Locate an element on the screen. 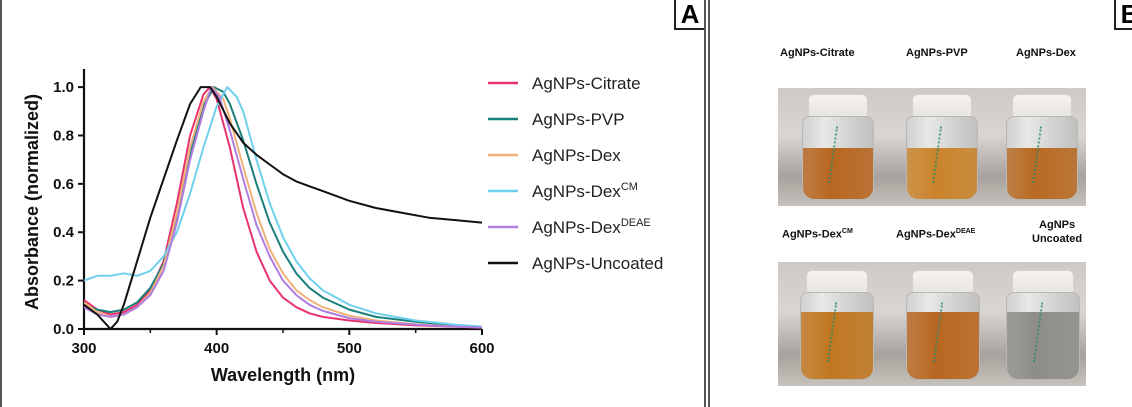  y-tick-label: 0.2 is located at coordinates (63, 281).